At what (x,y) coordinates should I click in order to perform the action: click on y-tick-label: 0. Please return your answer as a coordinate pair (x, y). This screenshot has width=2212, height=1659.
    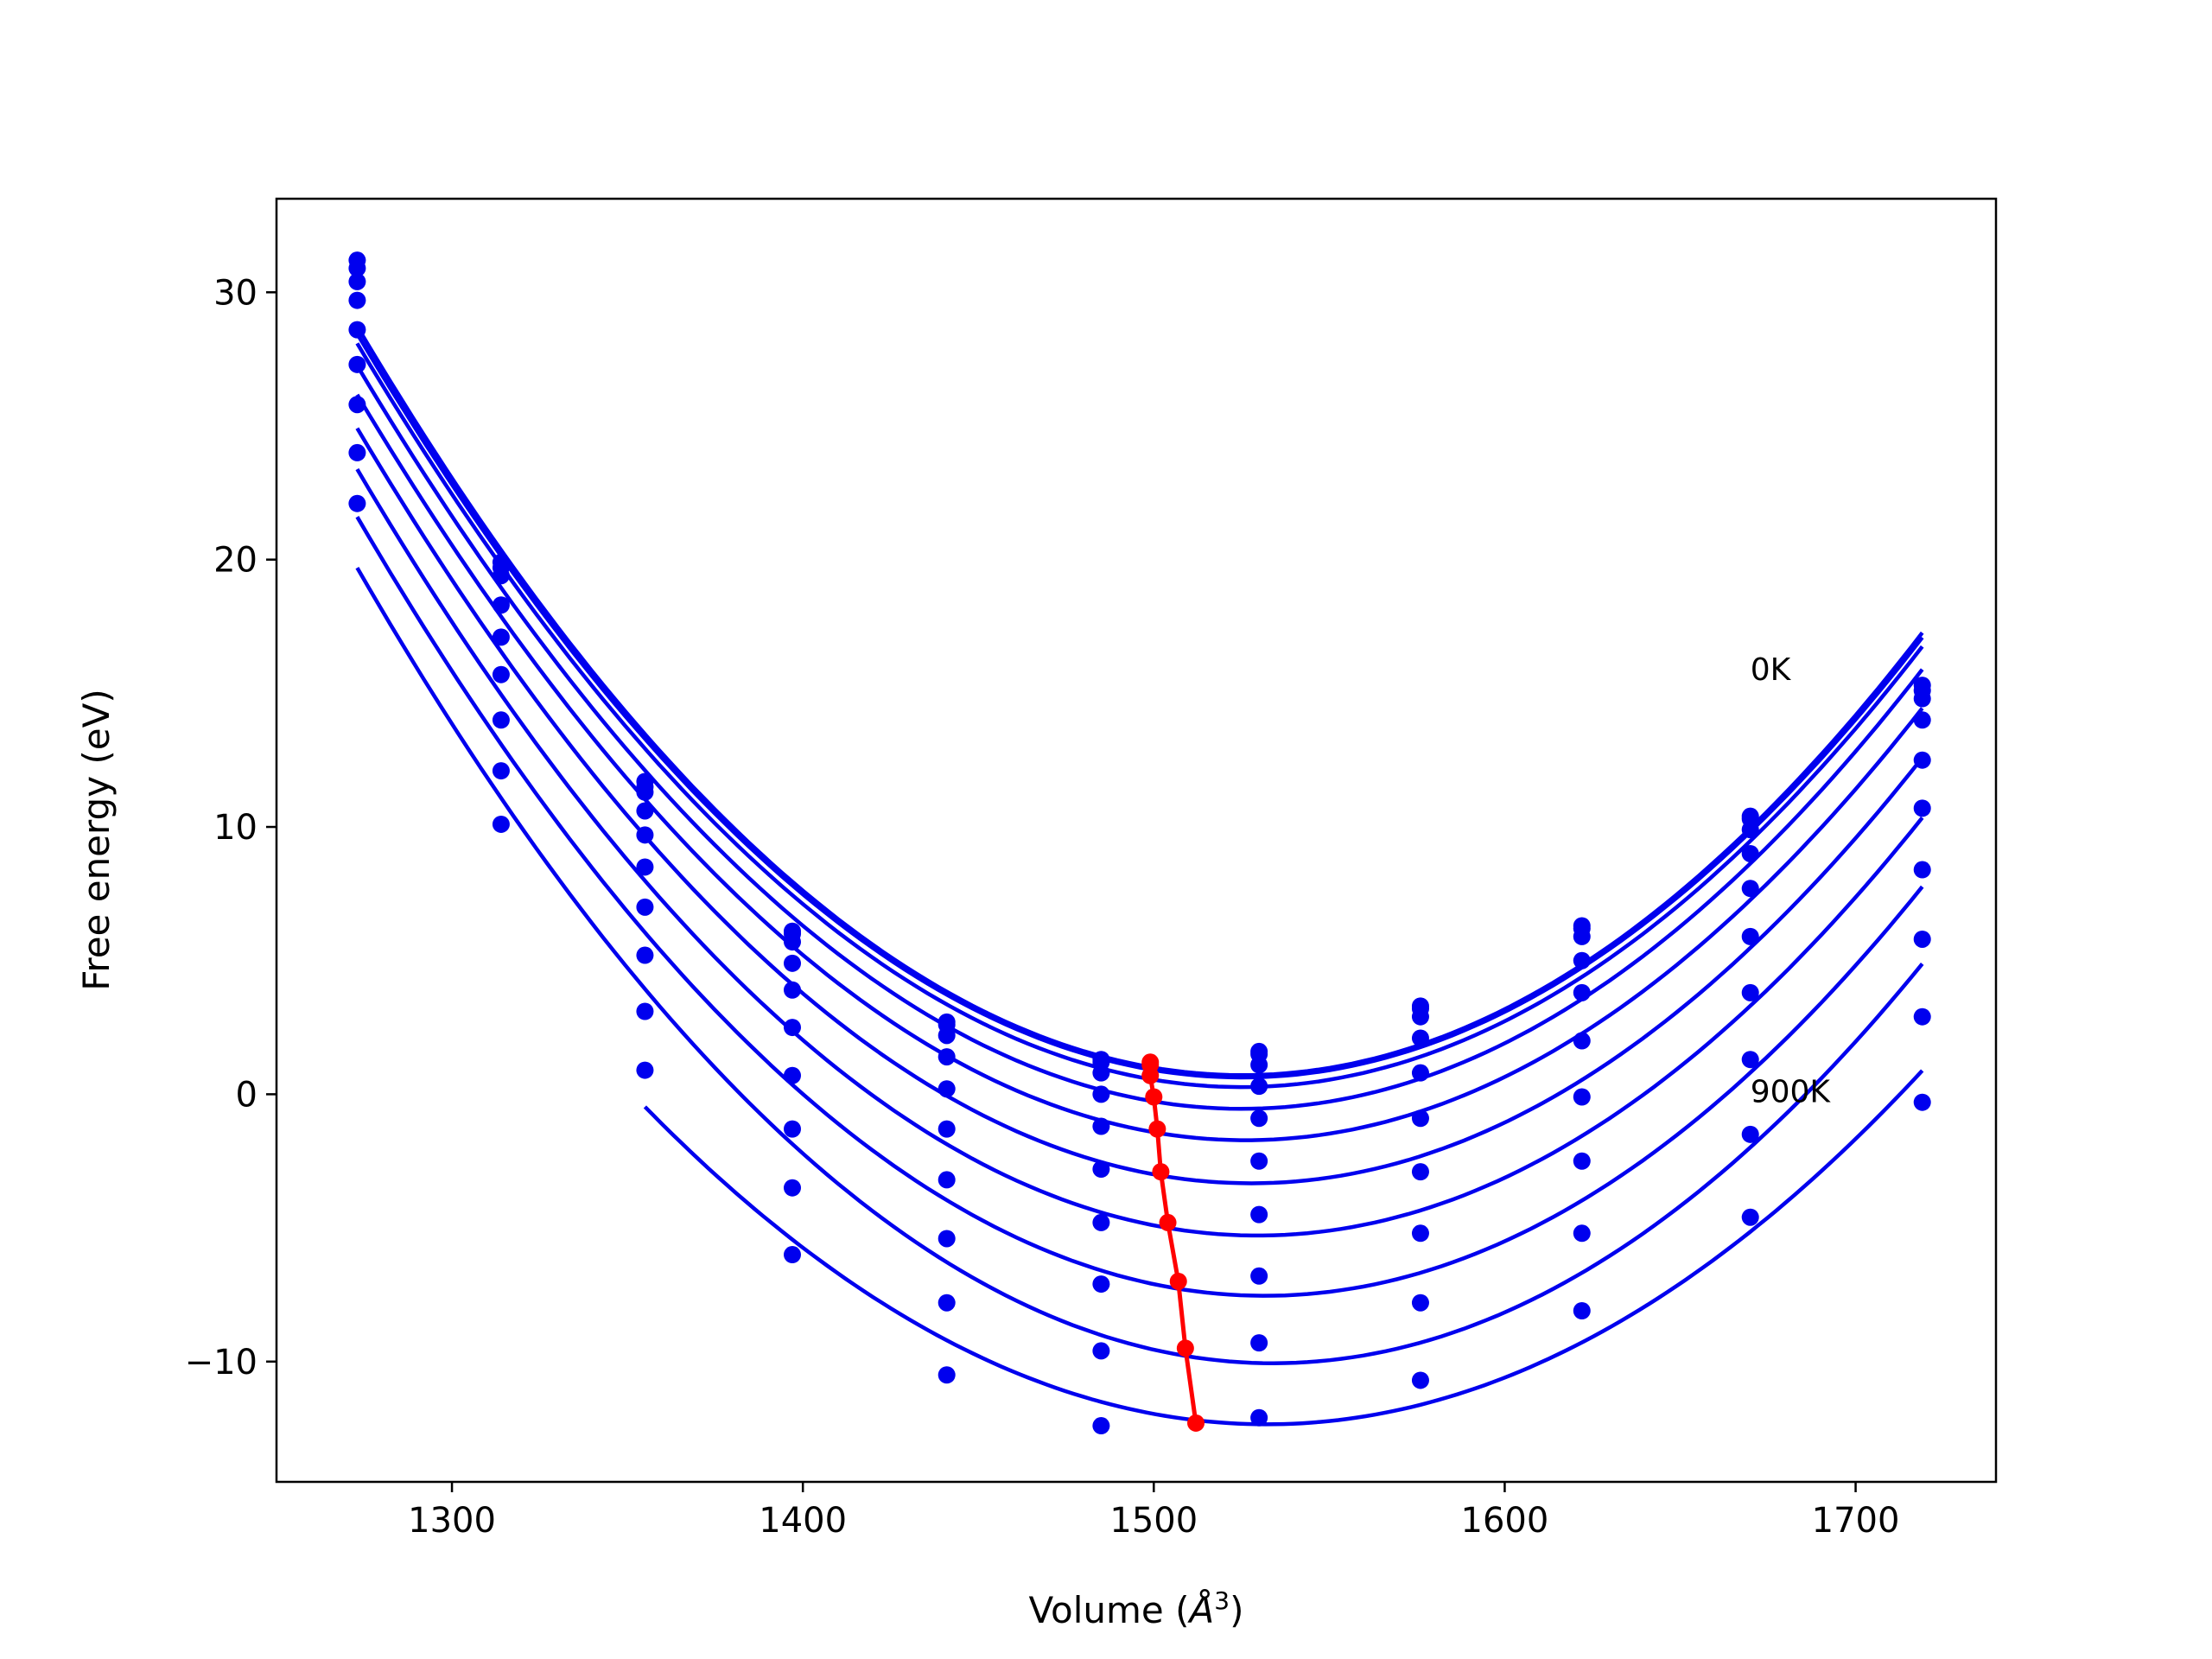
    Looking at the image, I should click on (246, 1095).